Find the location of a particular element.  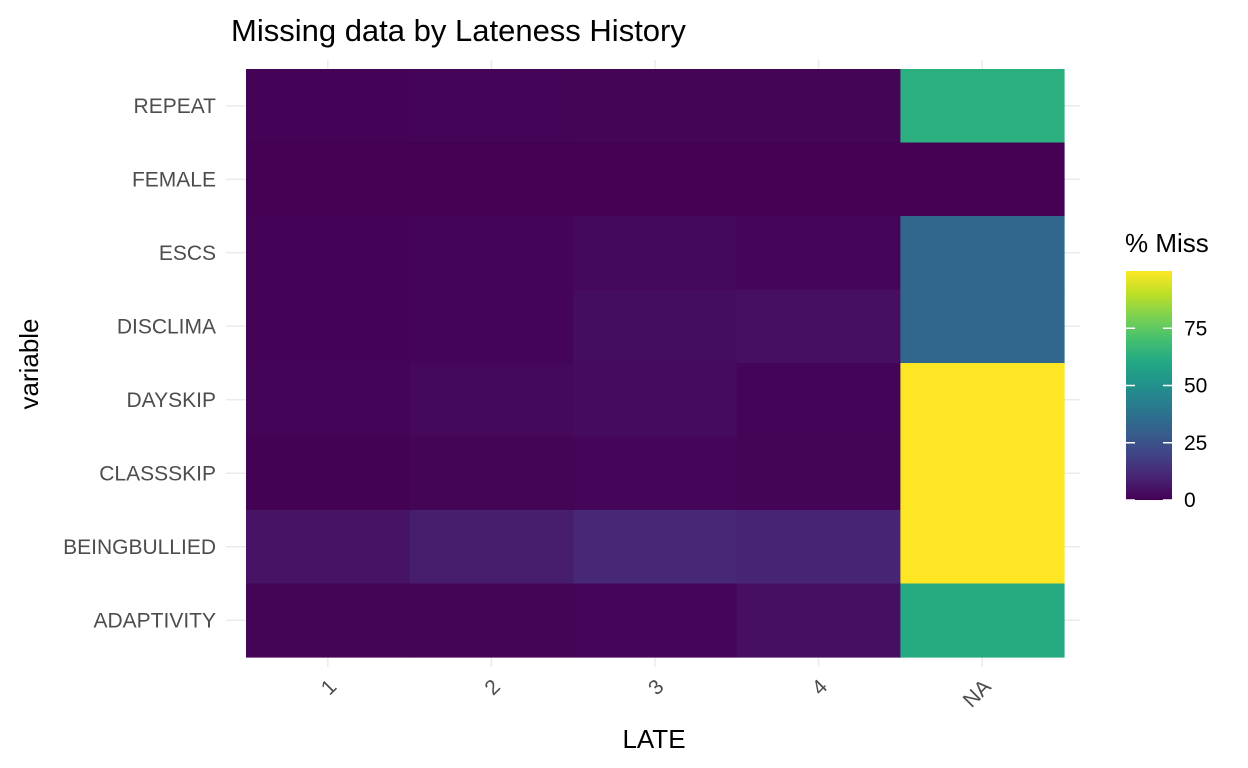

legend-tick-label: 25 is located at coordinates (1195, 443).